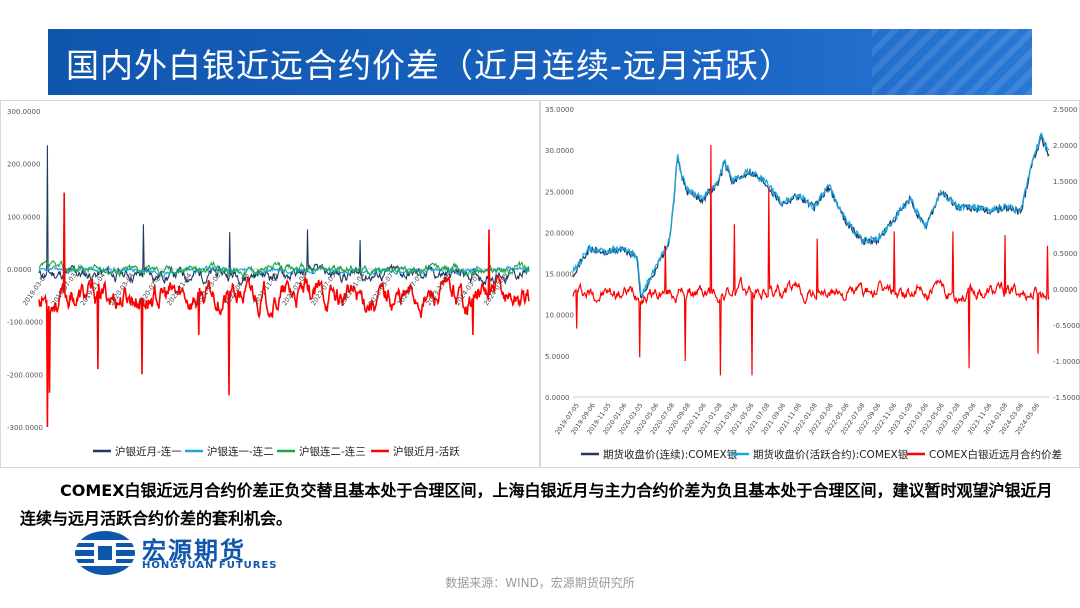 This screenshot has height=608, width=1080. What do you see at coordinates (23, 112) in the screenshot?
I see `y-tick-label: 300.0000` at bounding box center [23, 112].